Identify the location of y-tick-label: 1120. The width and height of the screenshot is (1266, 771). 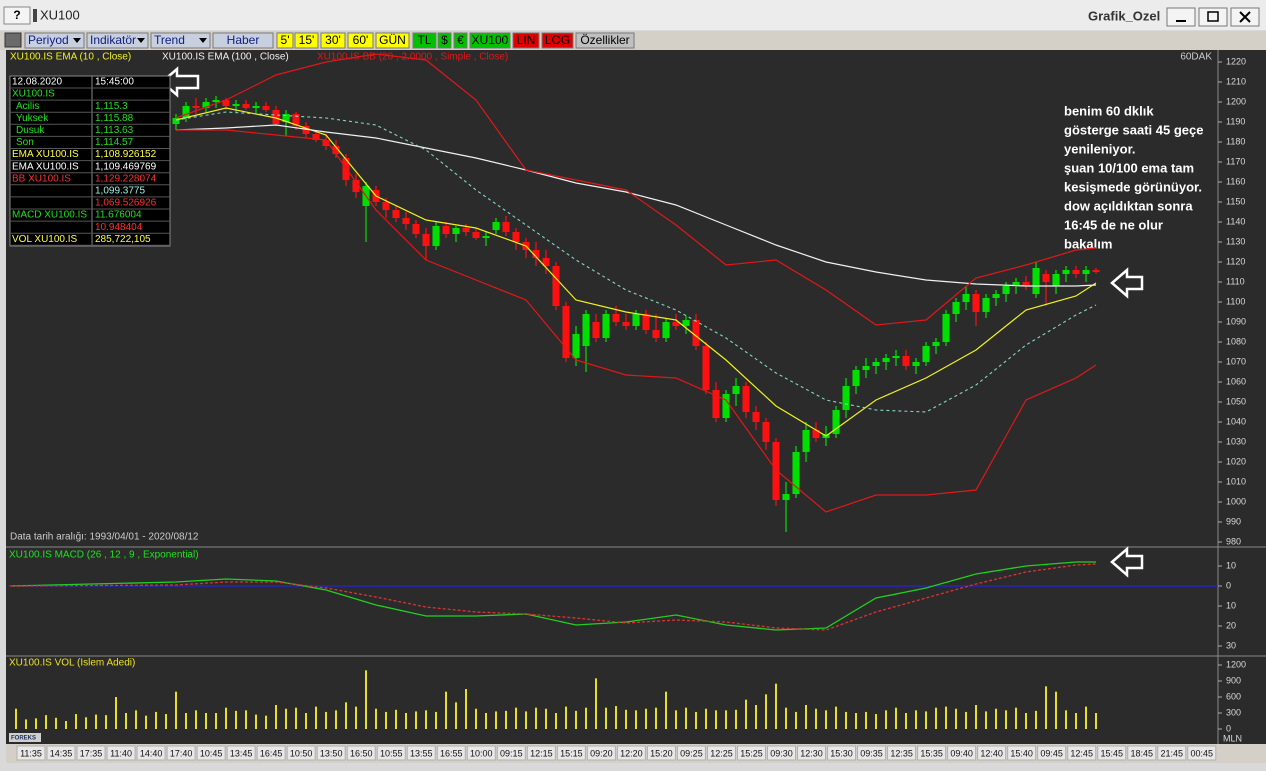
(1235, 261).